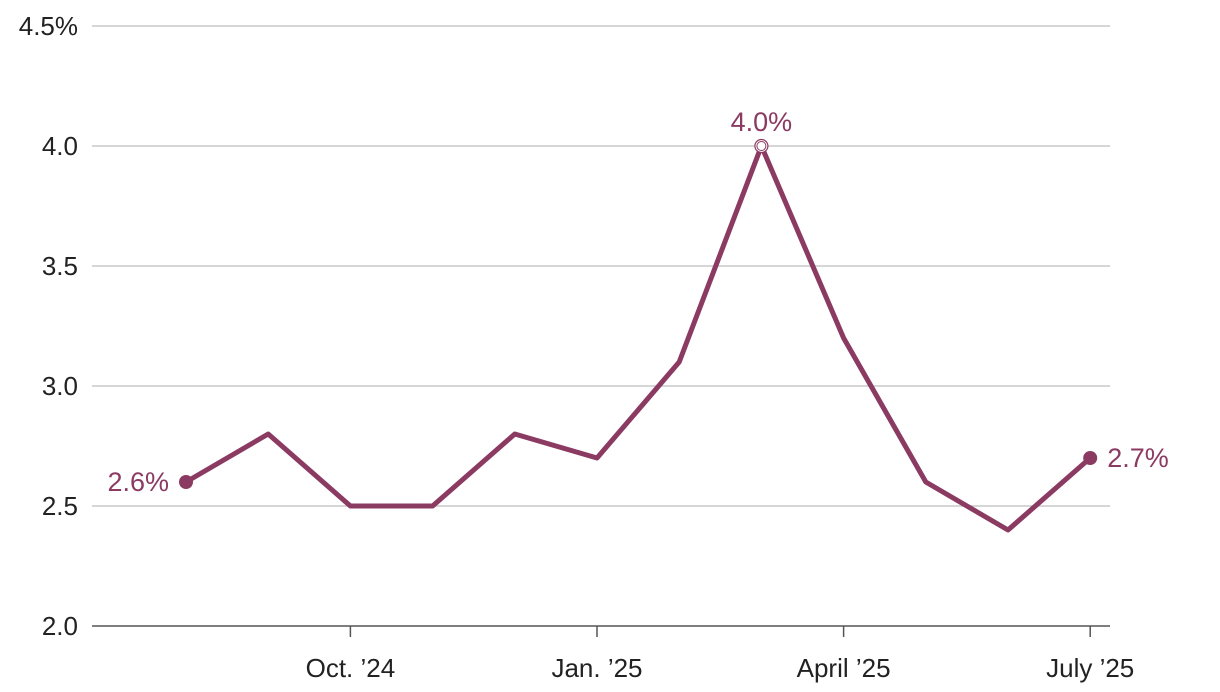 The width and height of the screenshot is (1220, 692). What do you see at coordinates (60, 266) in the screenshot?
I see `y-tick-label: 3.5` at bounding box center [60, 266].